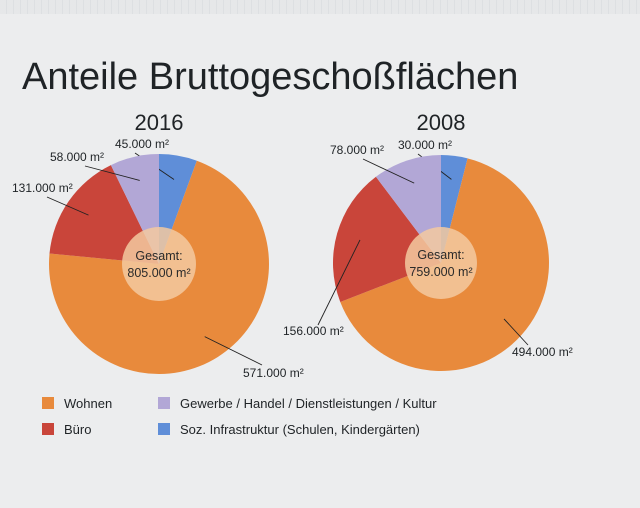 The image size is (640, 508). What do you see at coordinates (164, 429) in the screenshot?
I see `legend-swatch-sozial` at bounding box center [164, 429].